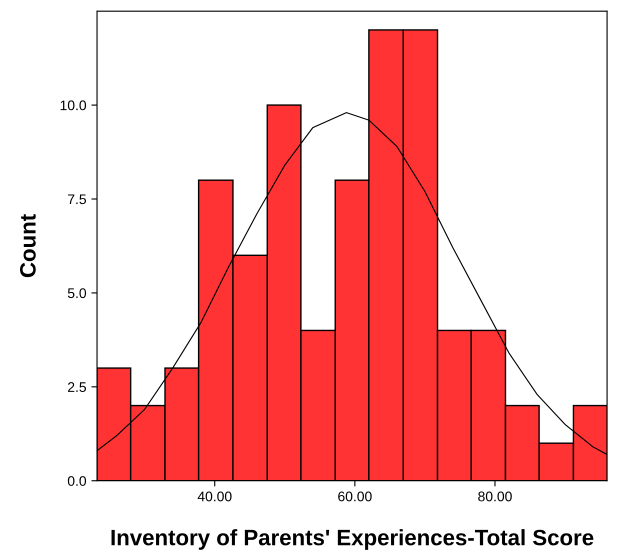  I want to click on y-tick-label: 0.0, so click(77, 481).